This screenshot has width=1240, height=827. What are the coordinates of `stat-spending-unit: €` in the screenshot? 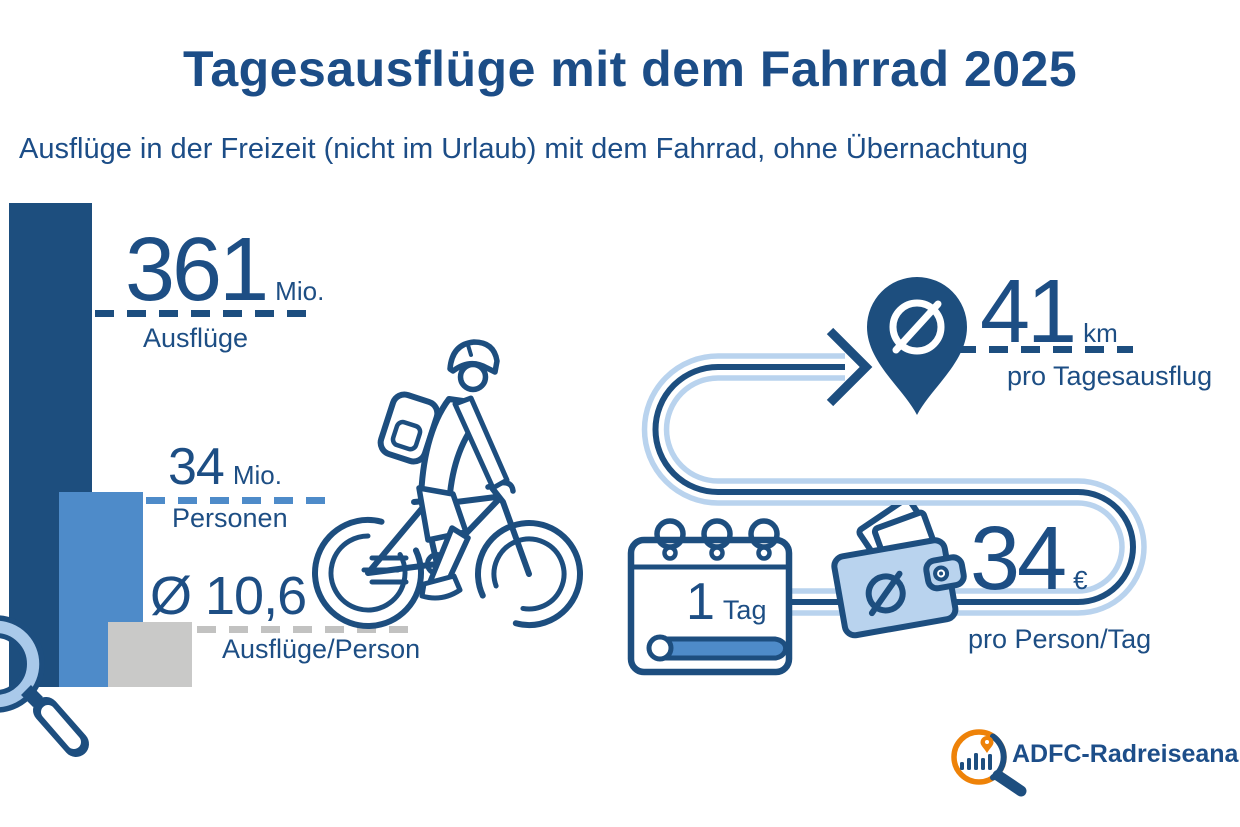 It's located at (1080, 580).